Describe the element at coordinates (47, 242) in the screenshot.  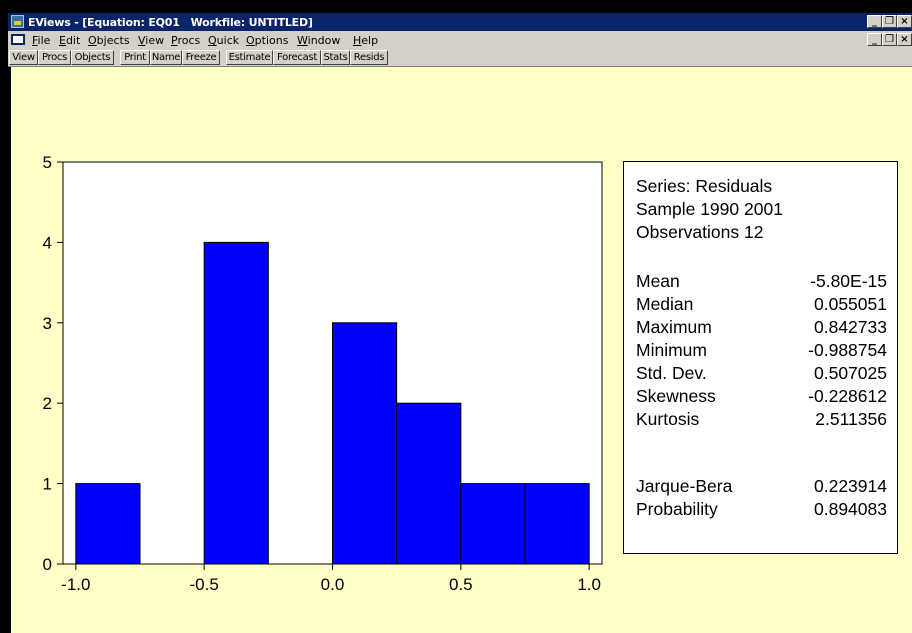
I see `y-tick-label-4: 4` at that location.